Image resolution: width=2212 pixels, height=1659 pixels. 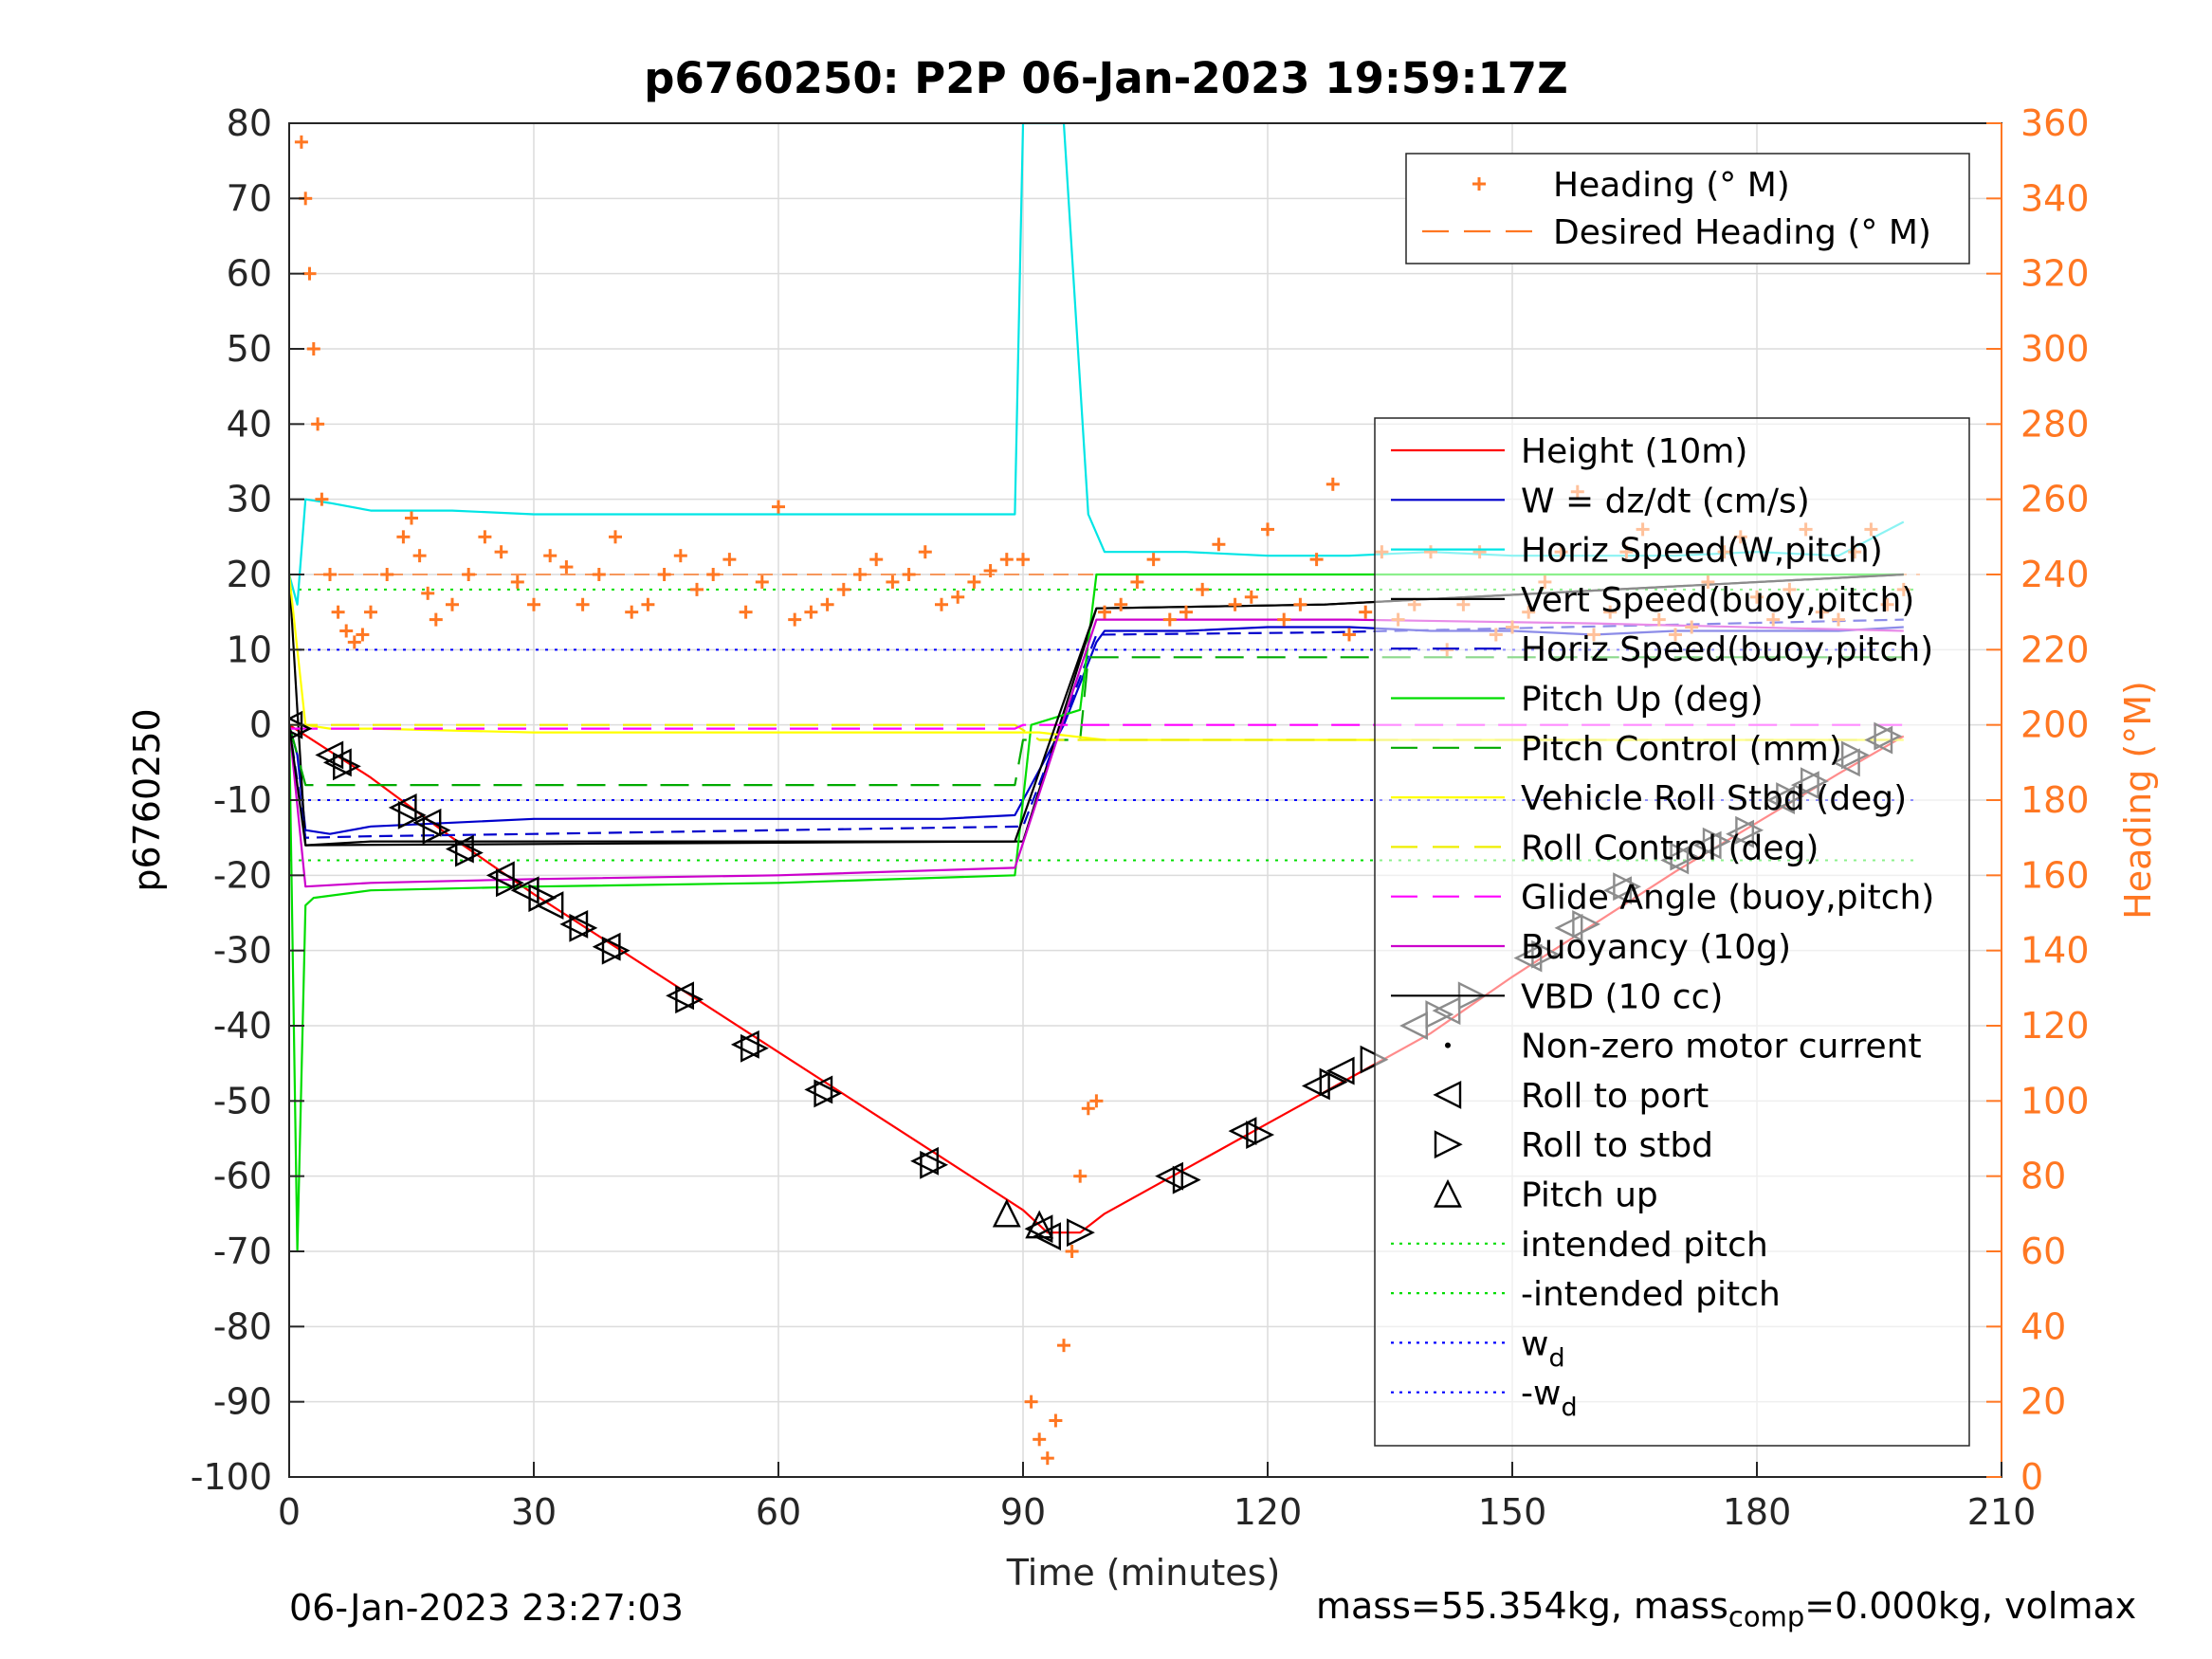 I want to click on y-tick-label: -70, so click(x=242, y=1251).